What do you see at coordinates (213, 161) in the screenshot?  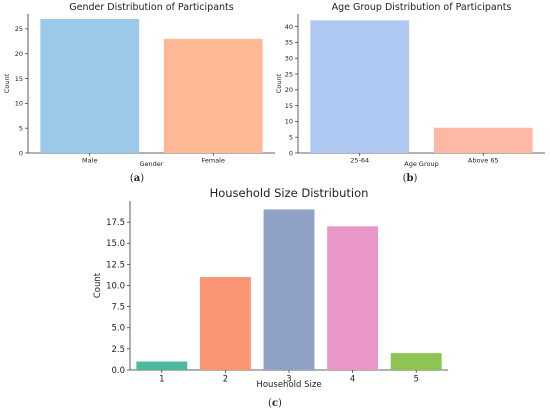 I see `x-tick-label: Female` at bounding box center [213, 161].